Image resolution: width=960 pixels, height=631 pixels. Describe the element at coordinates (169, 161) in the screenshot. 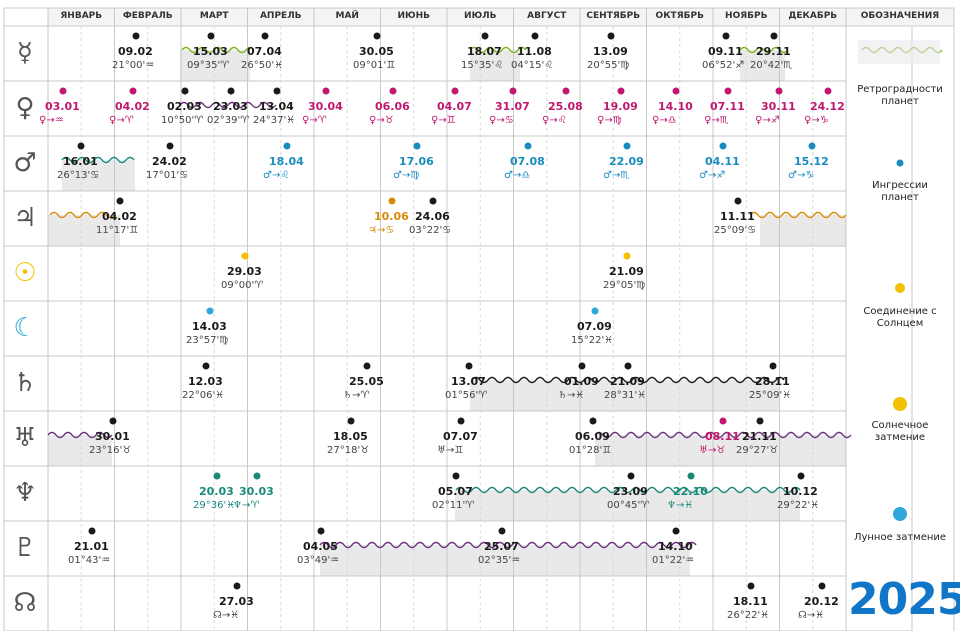

I see `event-date: 24.02` at that location.